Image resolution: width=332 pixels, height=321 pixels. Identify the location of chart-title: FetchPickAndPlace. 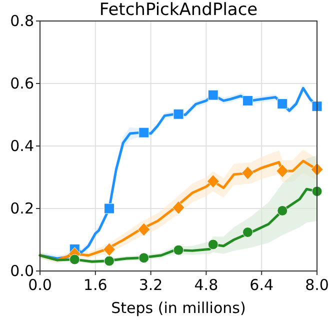
(178, 10).